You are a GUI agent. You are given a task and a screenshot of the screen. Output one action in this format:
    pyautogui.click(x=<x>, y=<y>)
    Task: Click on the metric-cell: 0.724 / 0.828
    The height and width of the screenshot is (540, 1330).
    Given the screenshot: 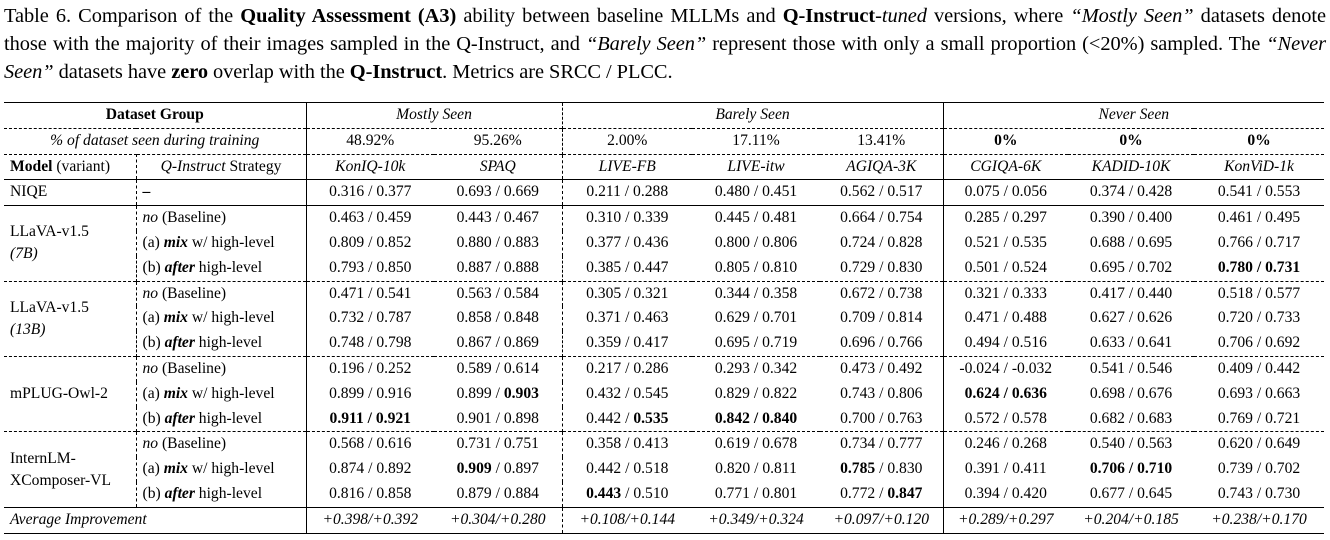 What is the action you would take?
    pyautogui.click(x=882, y=243)
    